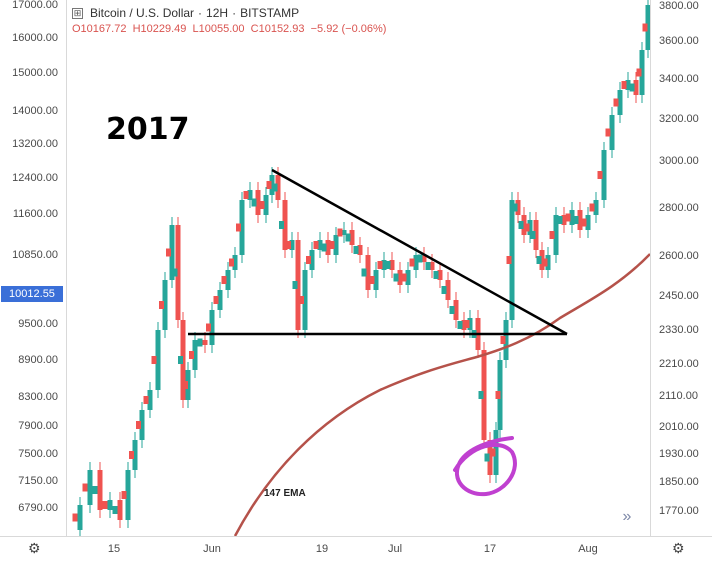 The width and height of the screenshot is (712, 561). I want to click on symbol-name: Bitcoin / U.S. Dollar, so click(142, 13).